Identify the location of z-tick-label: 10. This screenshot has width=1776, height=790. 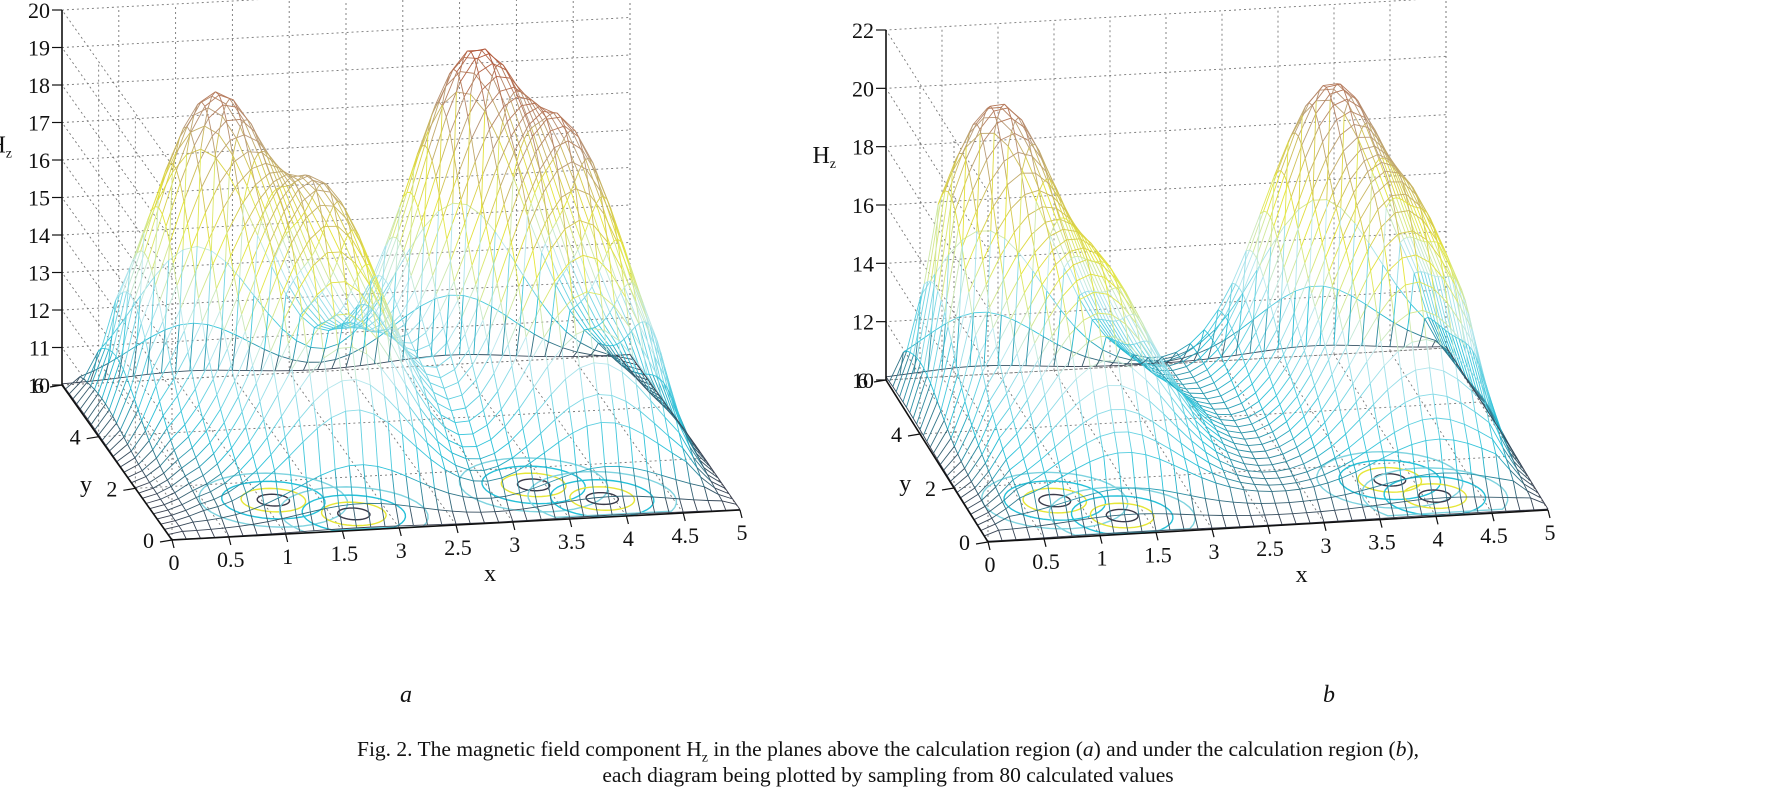
(39, 385).